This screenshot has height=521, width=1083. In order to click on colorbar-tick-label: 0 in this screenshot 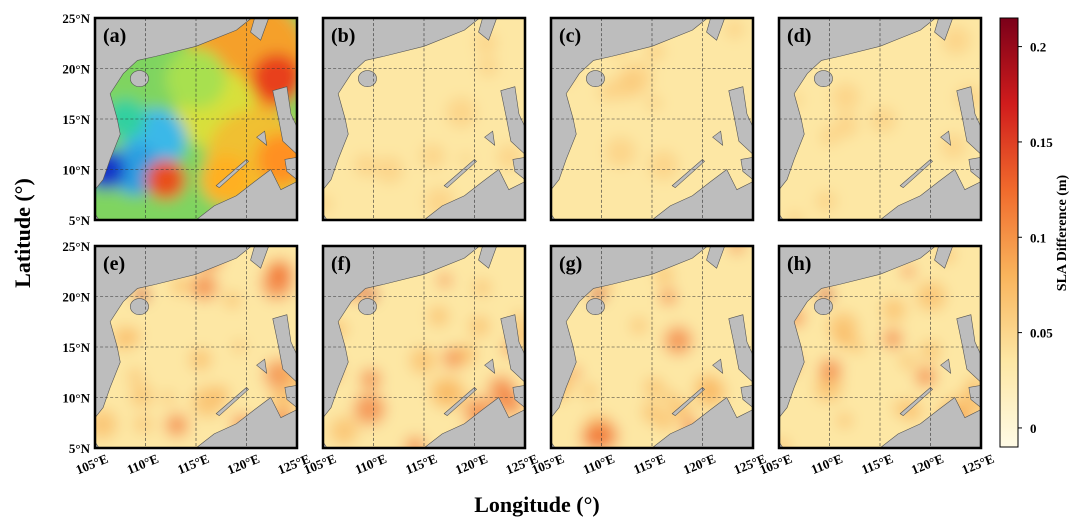, I will do `click(1033, 428)`.